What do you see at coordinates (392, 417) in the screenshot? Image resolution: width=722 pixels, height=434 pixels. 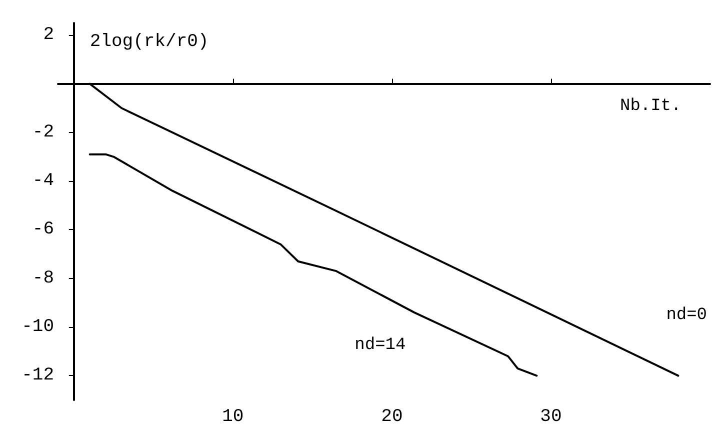 I see `x-tick-label: 20` at bounding box center [392, 417].